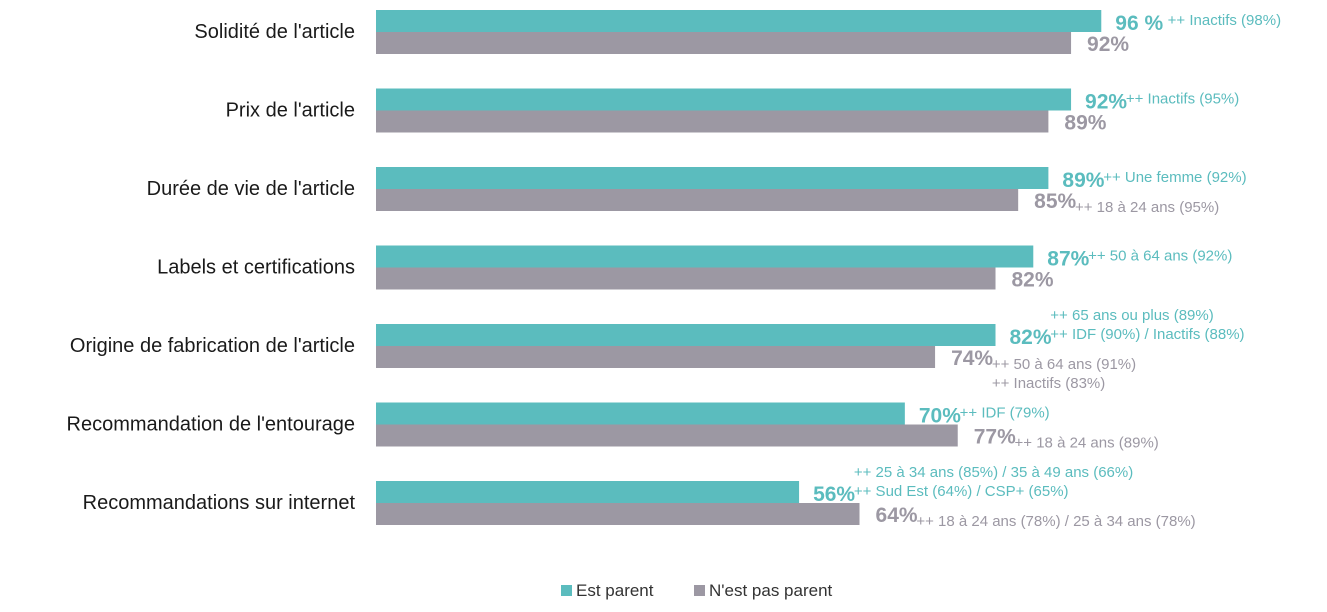  I want to click on legend-label: Est parent, so click(615, 590).